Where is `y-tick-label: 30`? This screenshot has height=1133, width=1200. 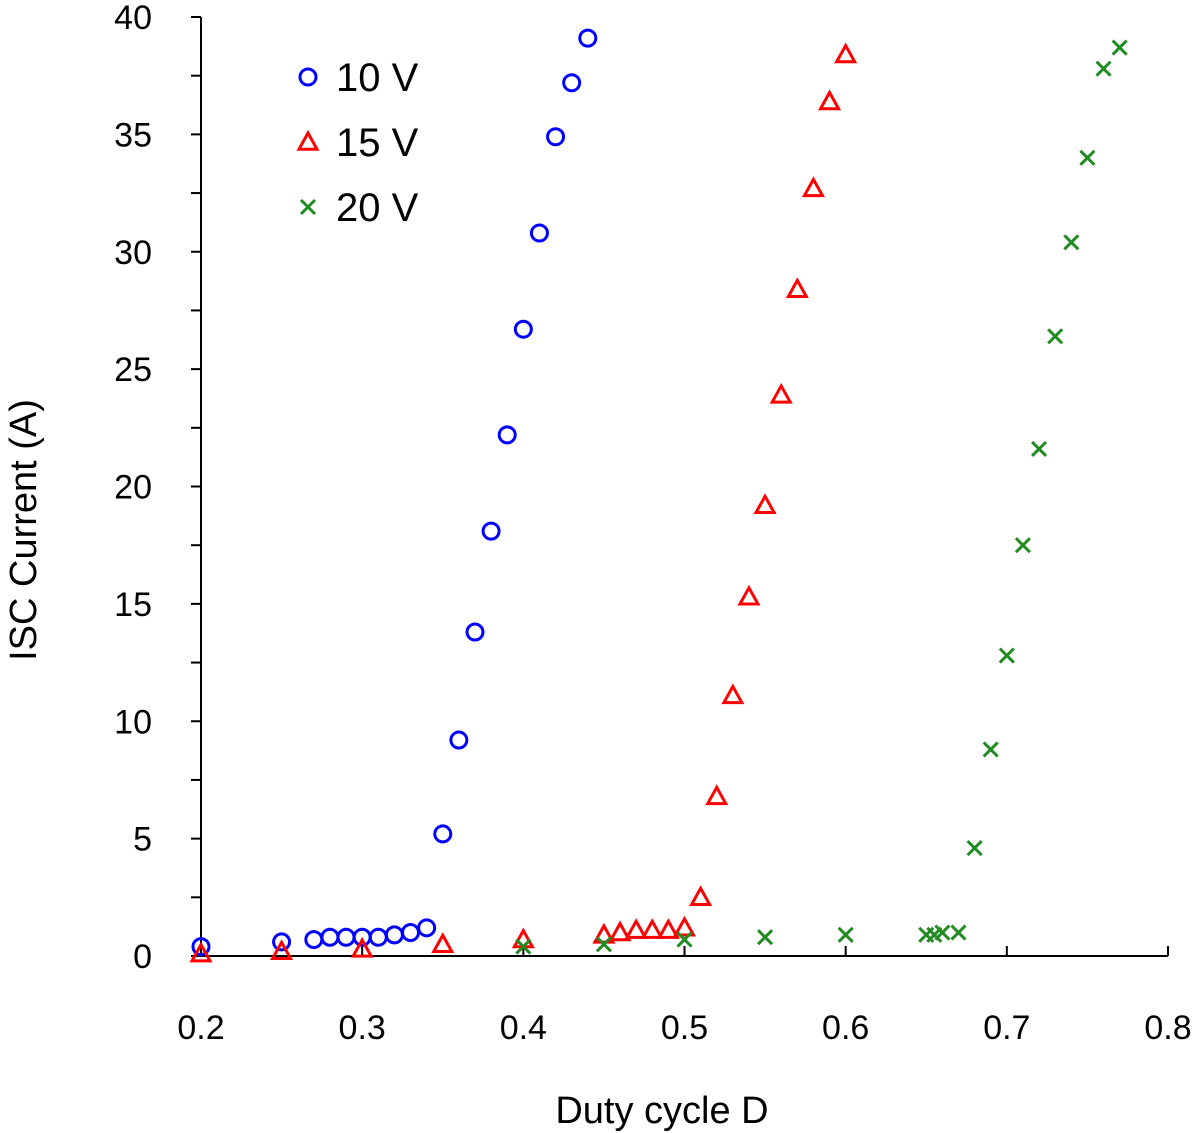 y-tick-label: 30 is located at coordinates (133, 253).